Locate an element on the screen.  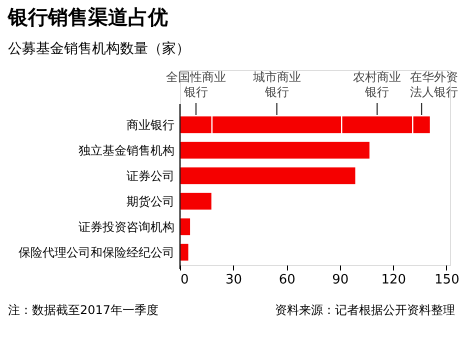
y-tick-label: 证券公司 is located at coordinates (150, 175).